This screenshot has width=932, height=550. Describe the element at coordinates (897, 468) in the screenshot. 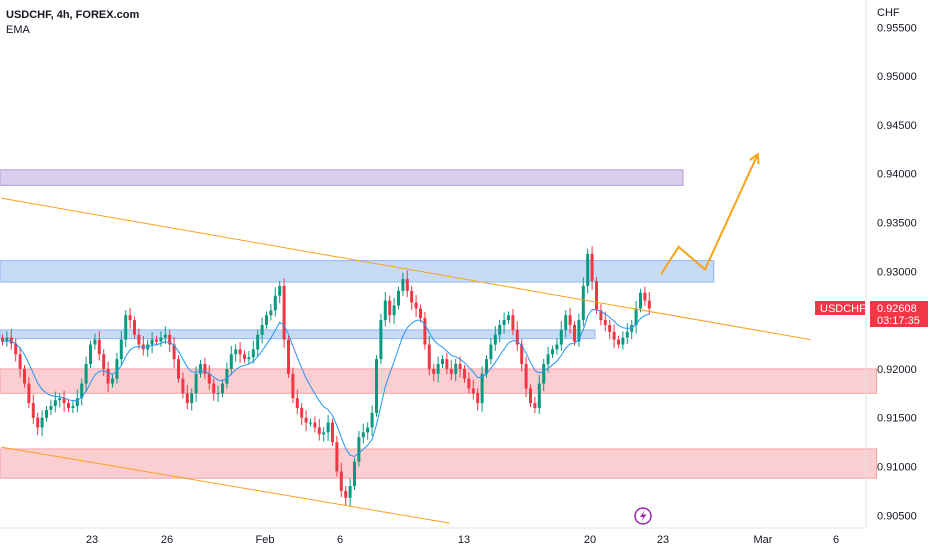

I see `price-tick-1: 0.91000` at that location.